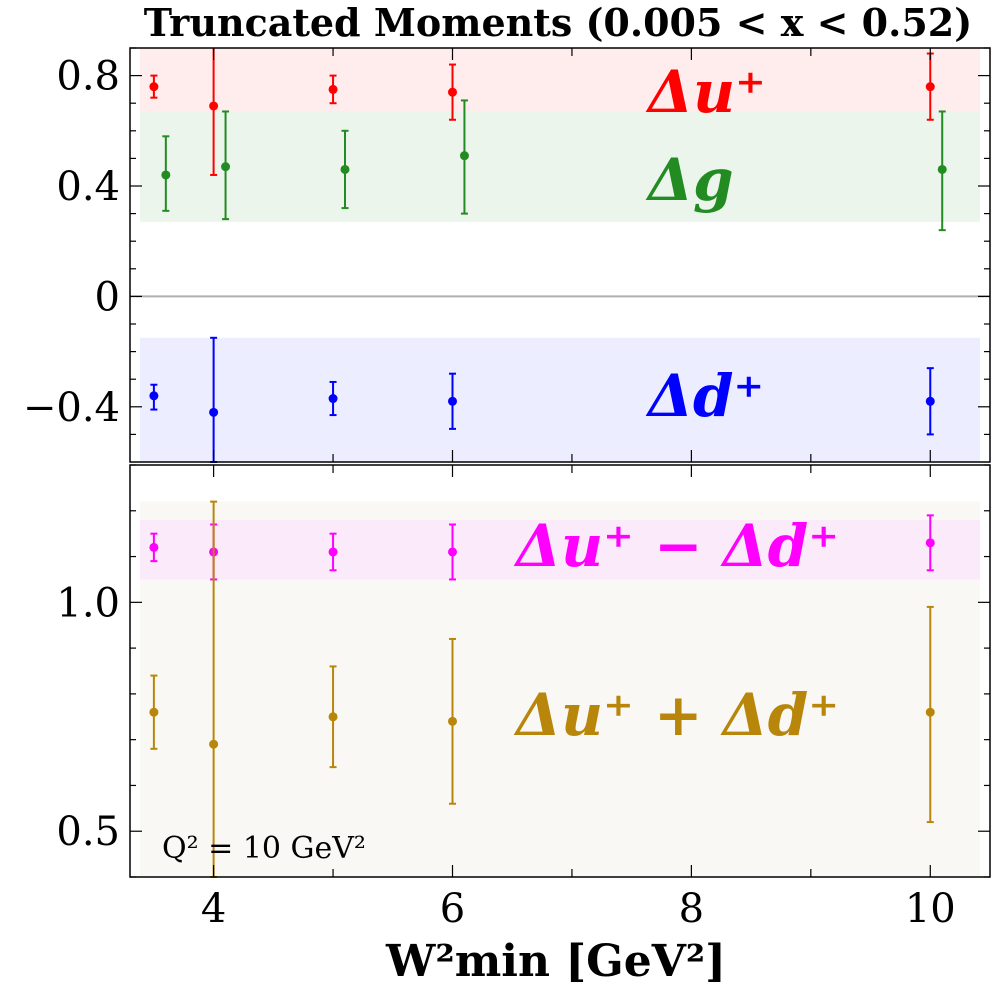 The image size is (1000, 1000). I want to click on series-label-delta-u-plus: Δu⁺, so click(705, 92).